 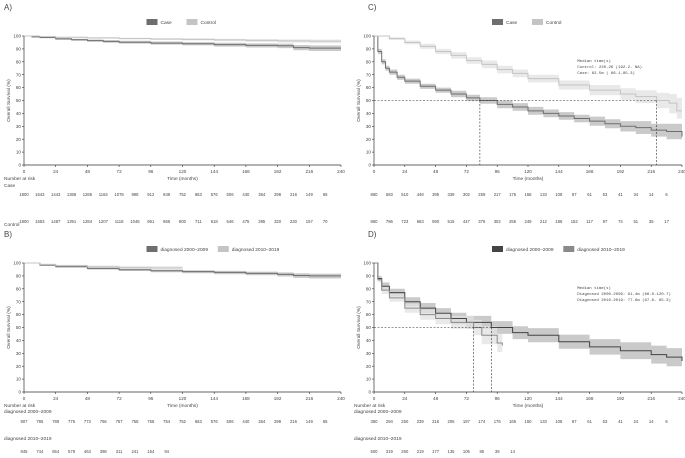 What do you see at coordinates (166, 451) in the screenshot?
I see `risk-count: 94` at bounding box center [166, 451].